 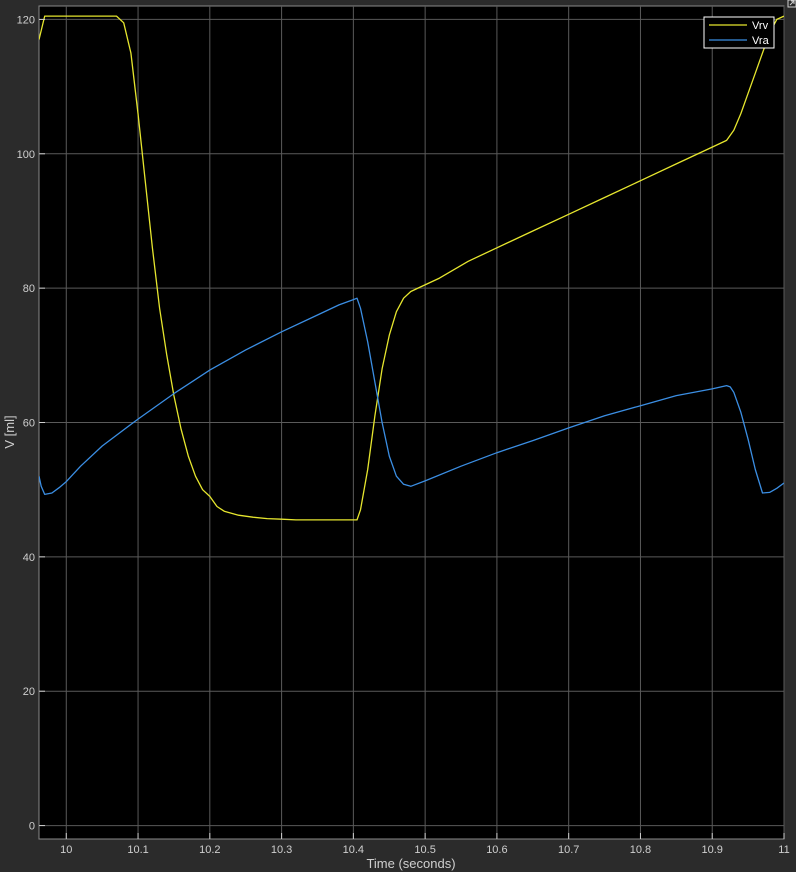 I want to click on legend-box, so click(x=739, y=32).